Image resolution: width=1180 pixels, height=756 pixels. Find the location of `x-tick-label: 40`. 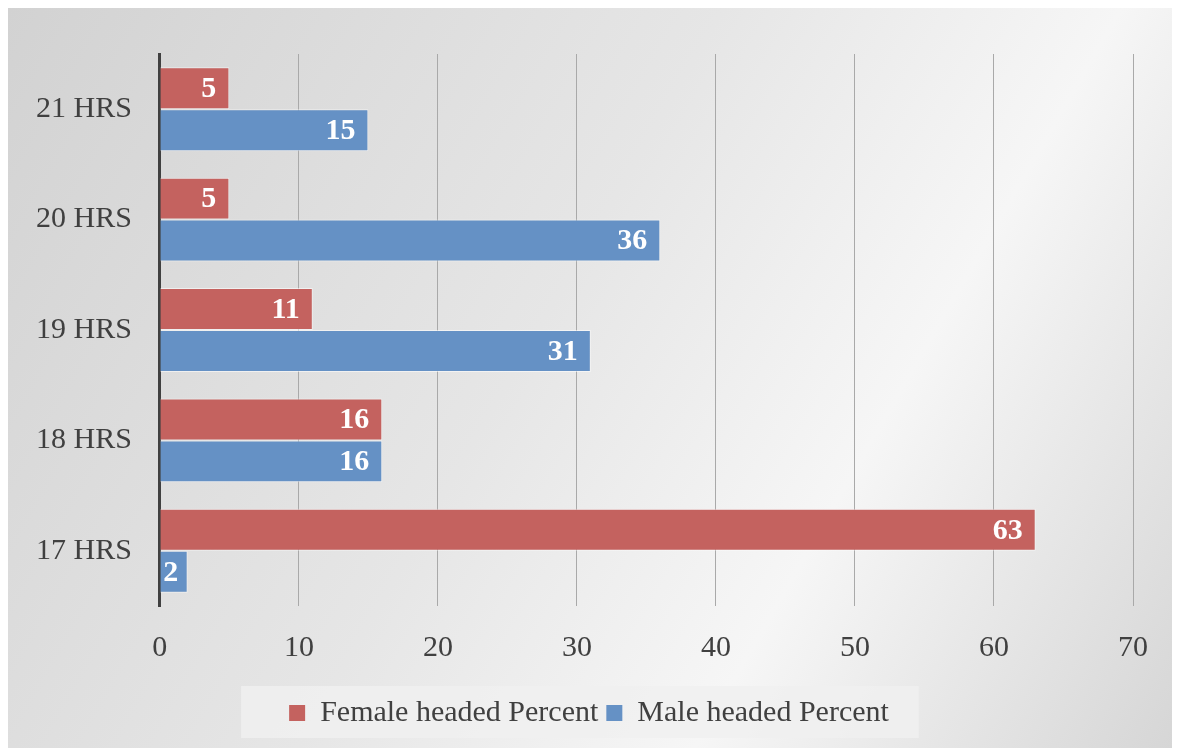

x-tick-label: 40 is located at coordinates (715, 645).